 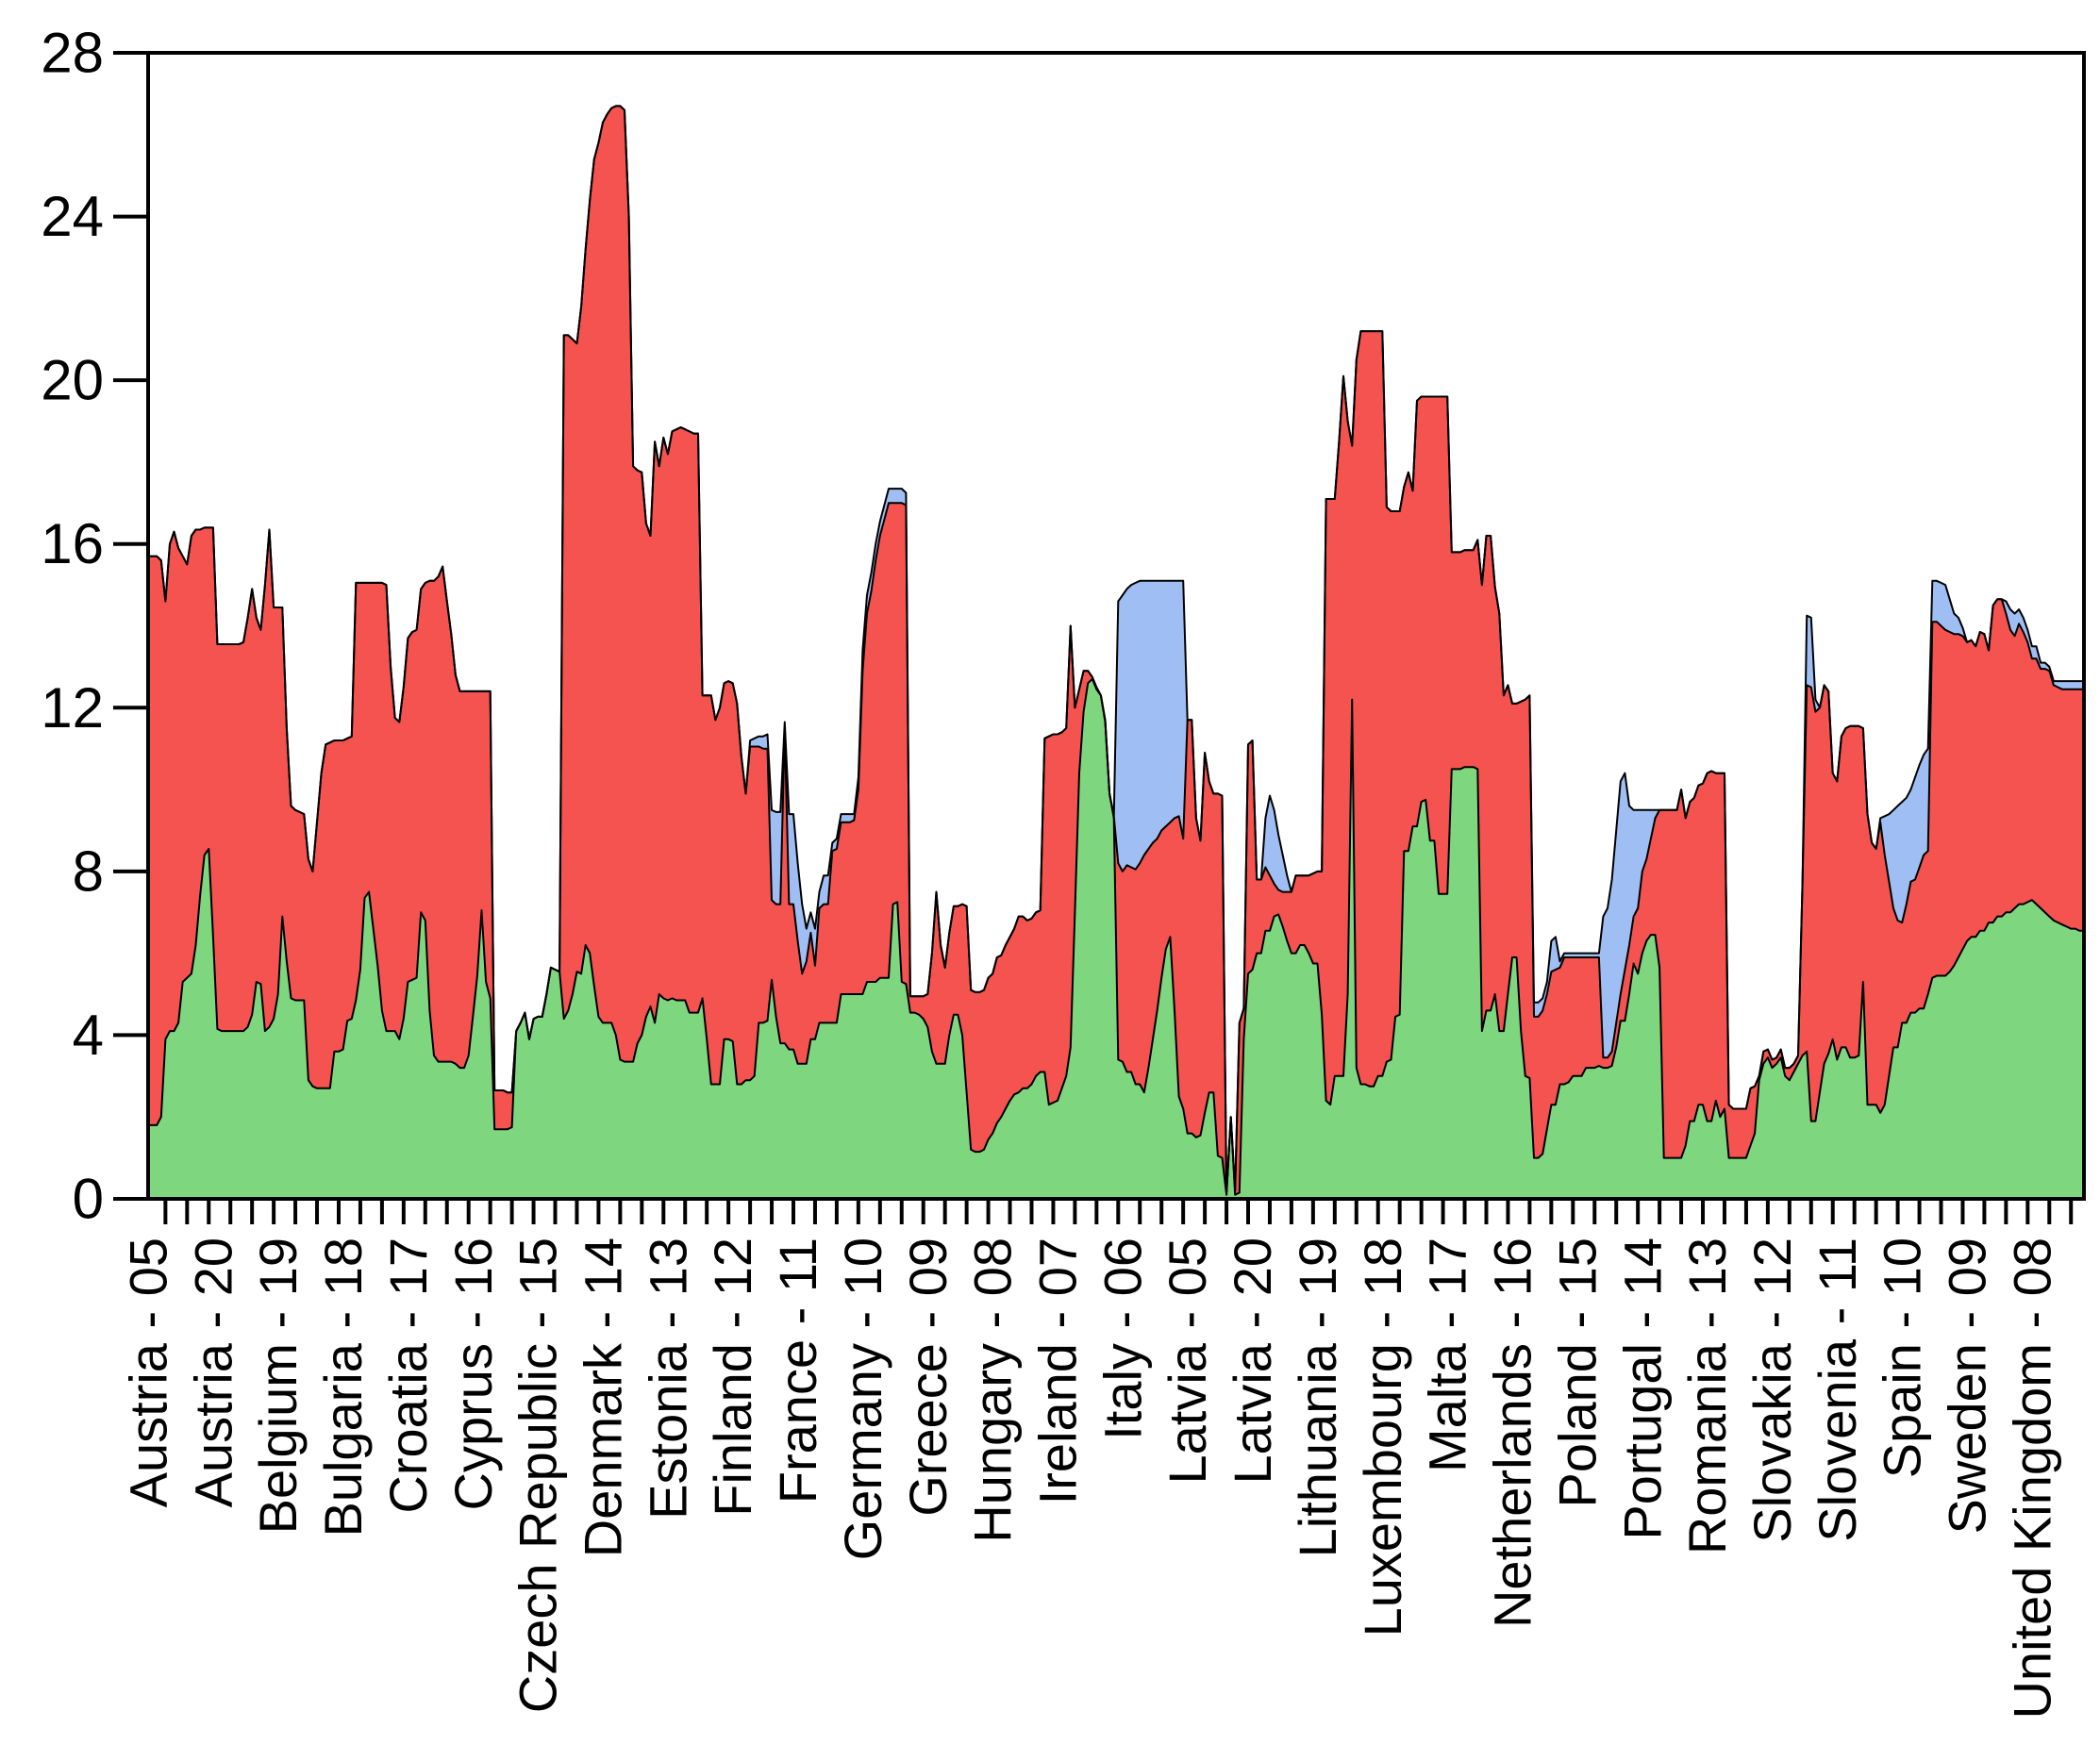 I want to click on x-tick-label: United Kingdom - 08, so click(x=2032, y=1478).